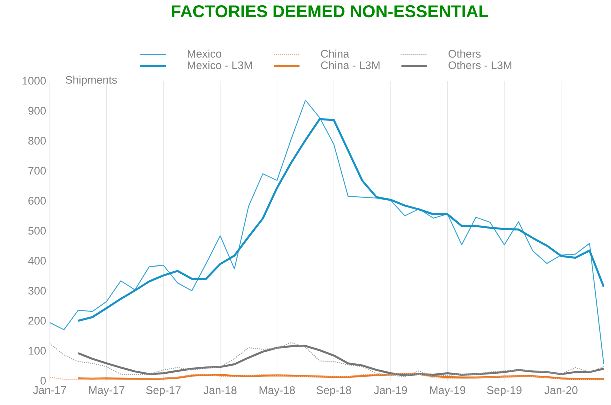  I want to click on x-tick-label: Jan-17, so click(49, 390).